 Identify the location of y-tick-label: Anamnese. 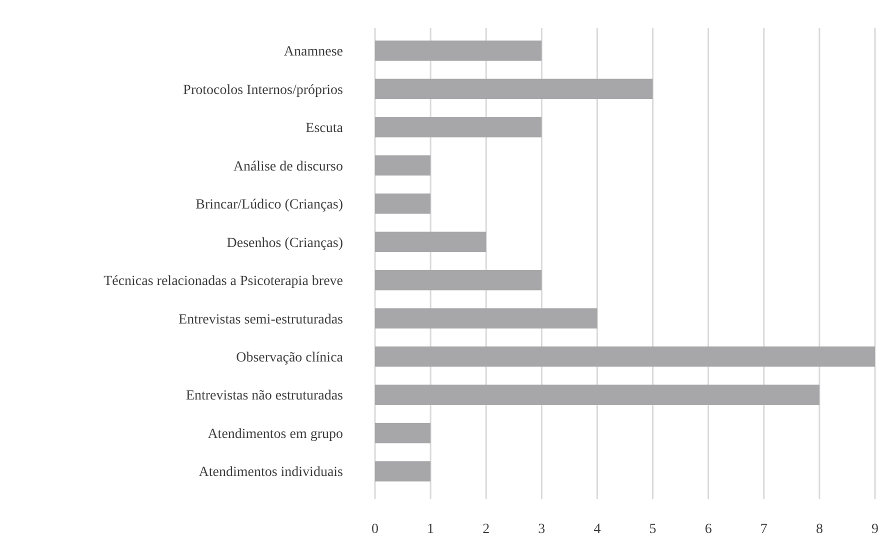
(313, 52).